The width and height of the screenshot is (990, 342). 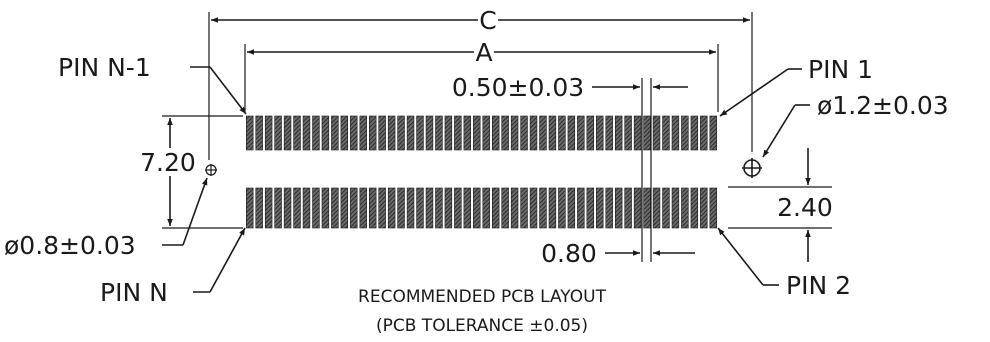 I want to click on hole-large: ø1.2±0.03, so click(x=845, y=134).